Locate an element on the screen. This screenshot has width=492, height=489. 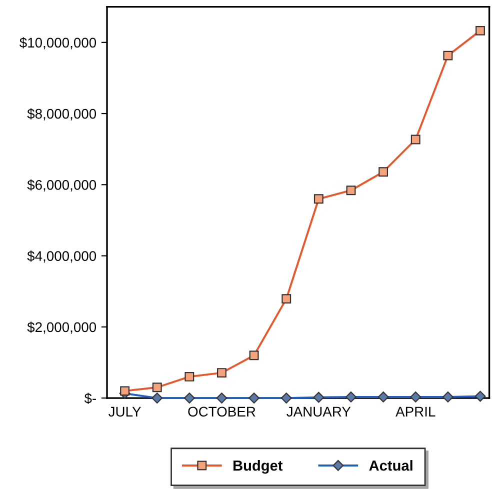
legend-label: Budget is located at coordinates (258, 467).